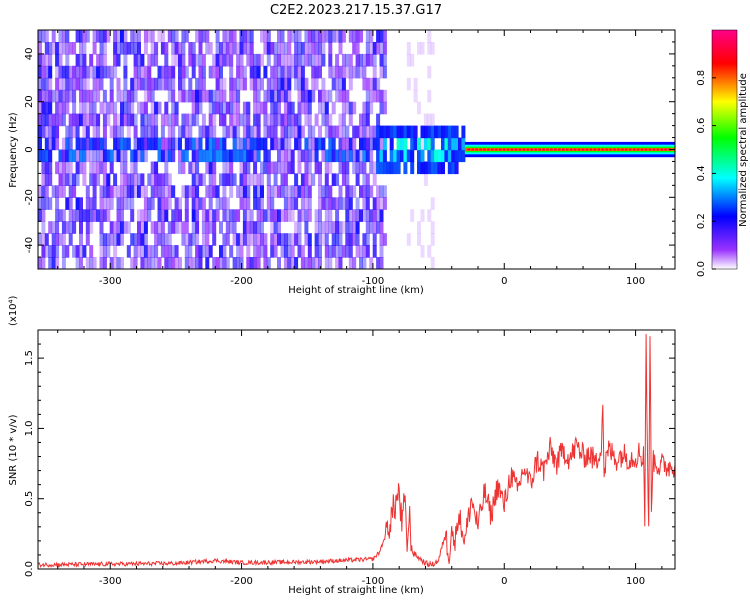 This screenshot has width=750, height=600. I want to click on x-tick-label: -100, so click(373, 581).